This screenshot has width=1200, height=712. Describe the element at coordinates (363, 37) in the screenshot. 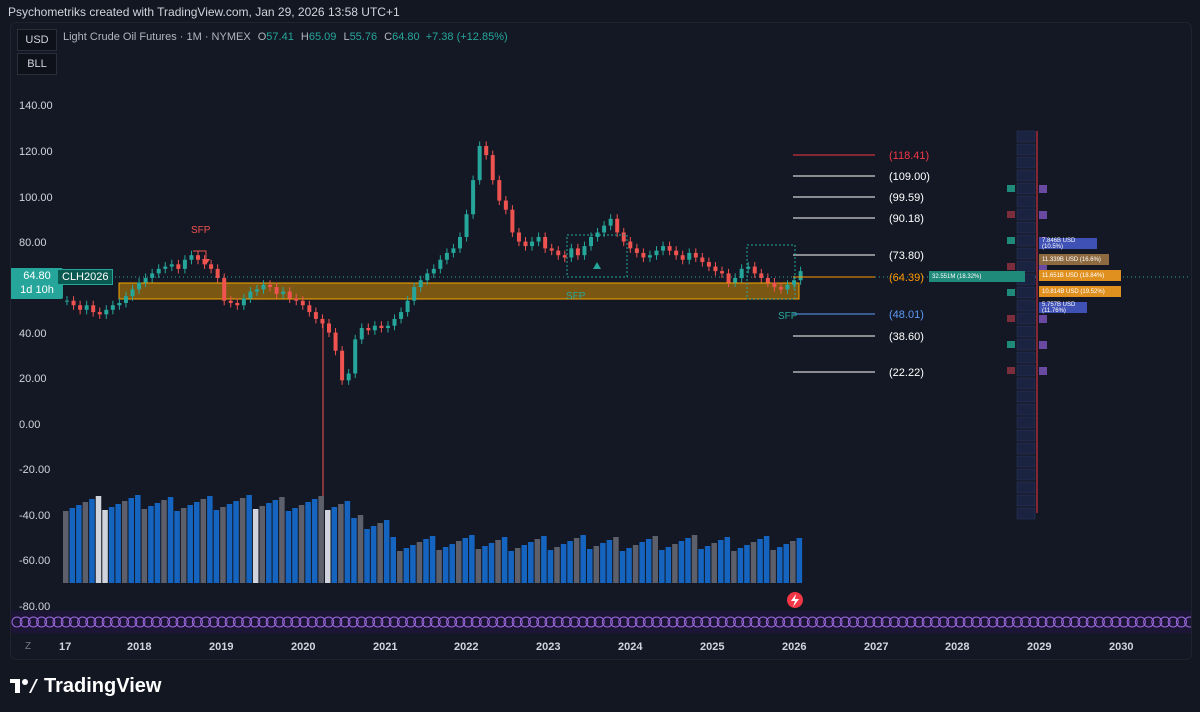

I see `low-value: 55.76` at that location.